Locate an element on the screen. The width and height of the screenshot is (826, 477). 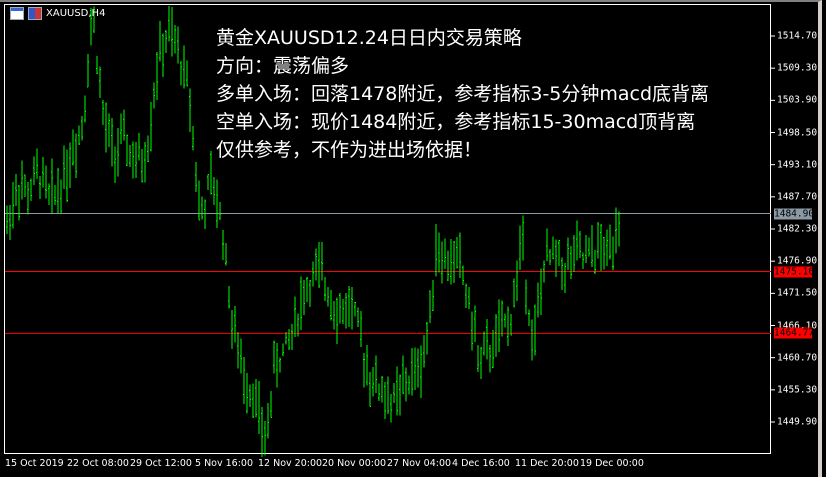
price-tick-label: 1455.30 is located at coordinates (797, 390).